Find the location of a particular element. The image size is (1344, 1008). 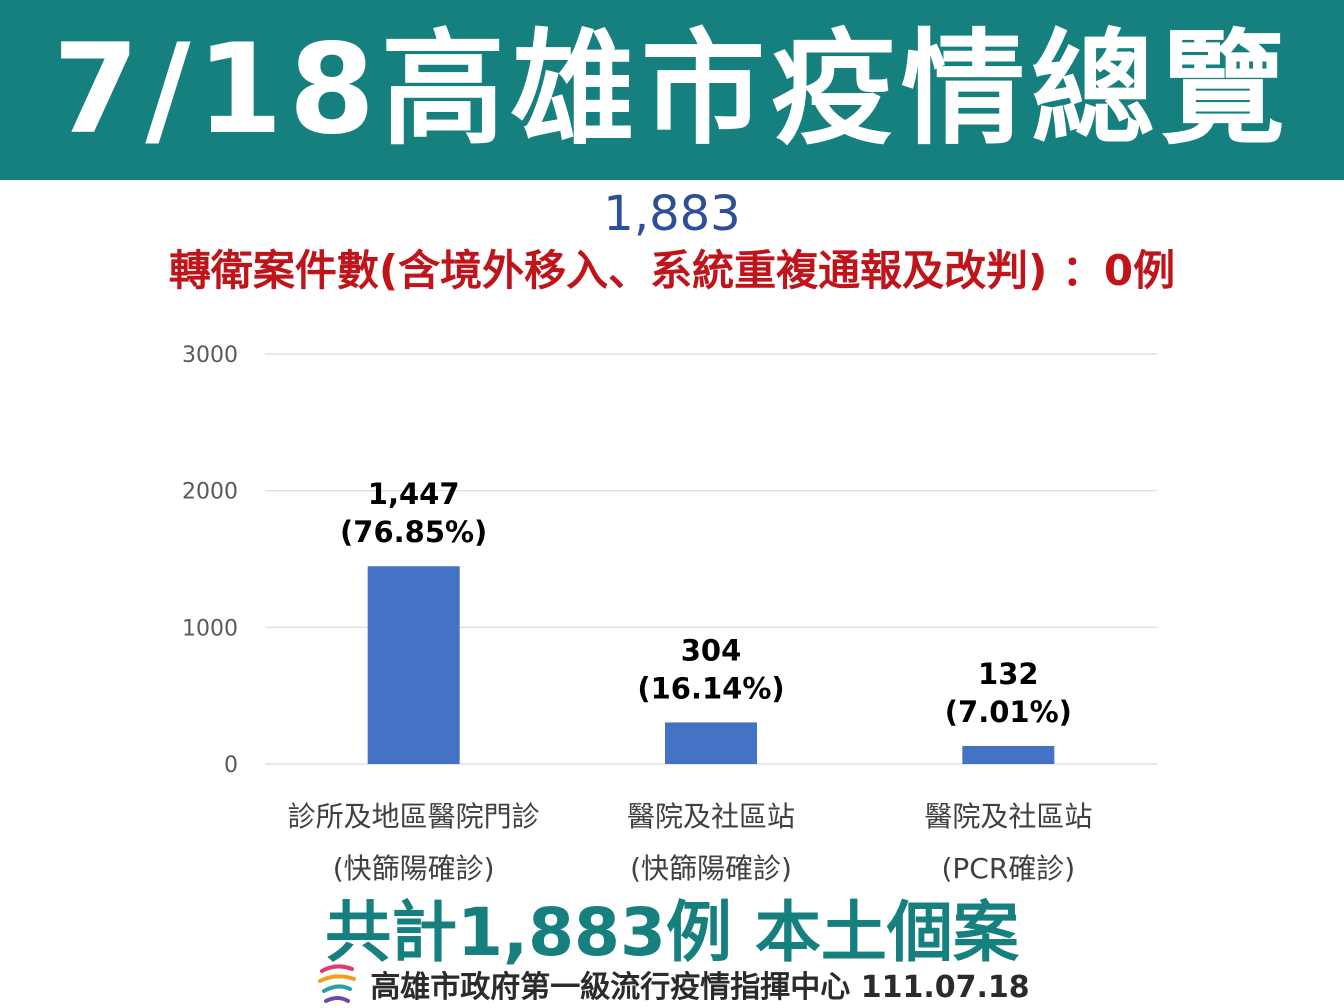

transfer-cases-note: 轉衛案件數(含境外移入、系統重複通報及改判) ：0例 is located at coordinates (672, 270).